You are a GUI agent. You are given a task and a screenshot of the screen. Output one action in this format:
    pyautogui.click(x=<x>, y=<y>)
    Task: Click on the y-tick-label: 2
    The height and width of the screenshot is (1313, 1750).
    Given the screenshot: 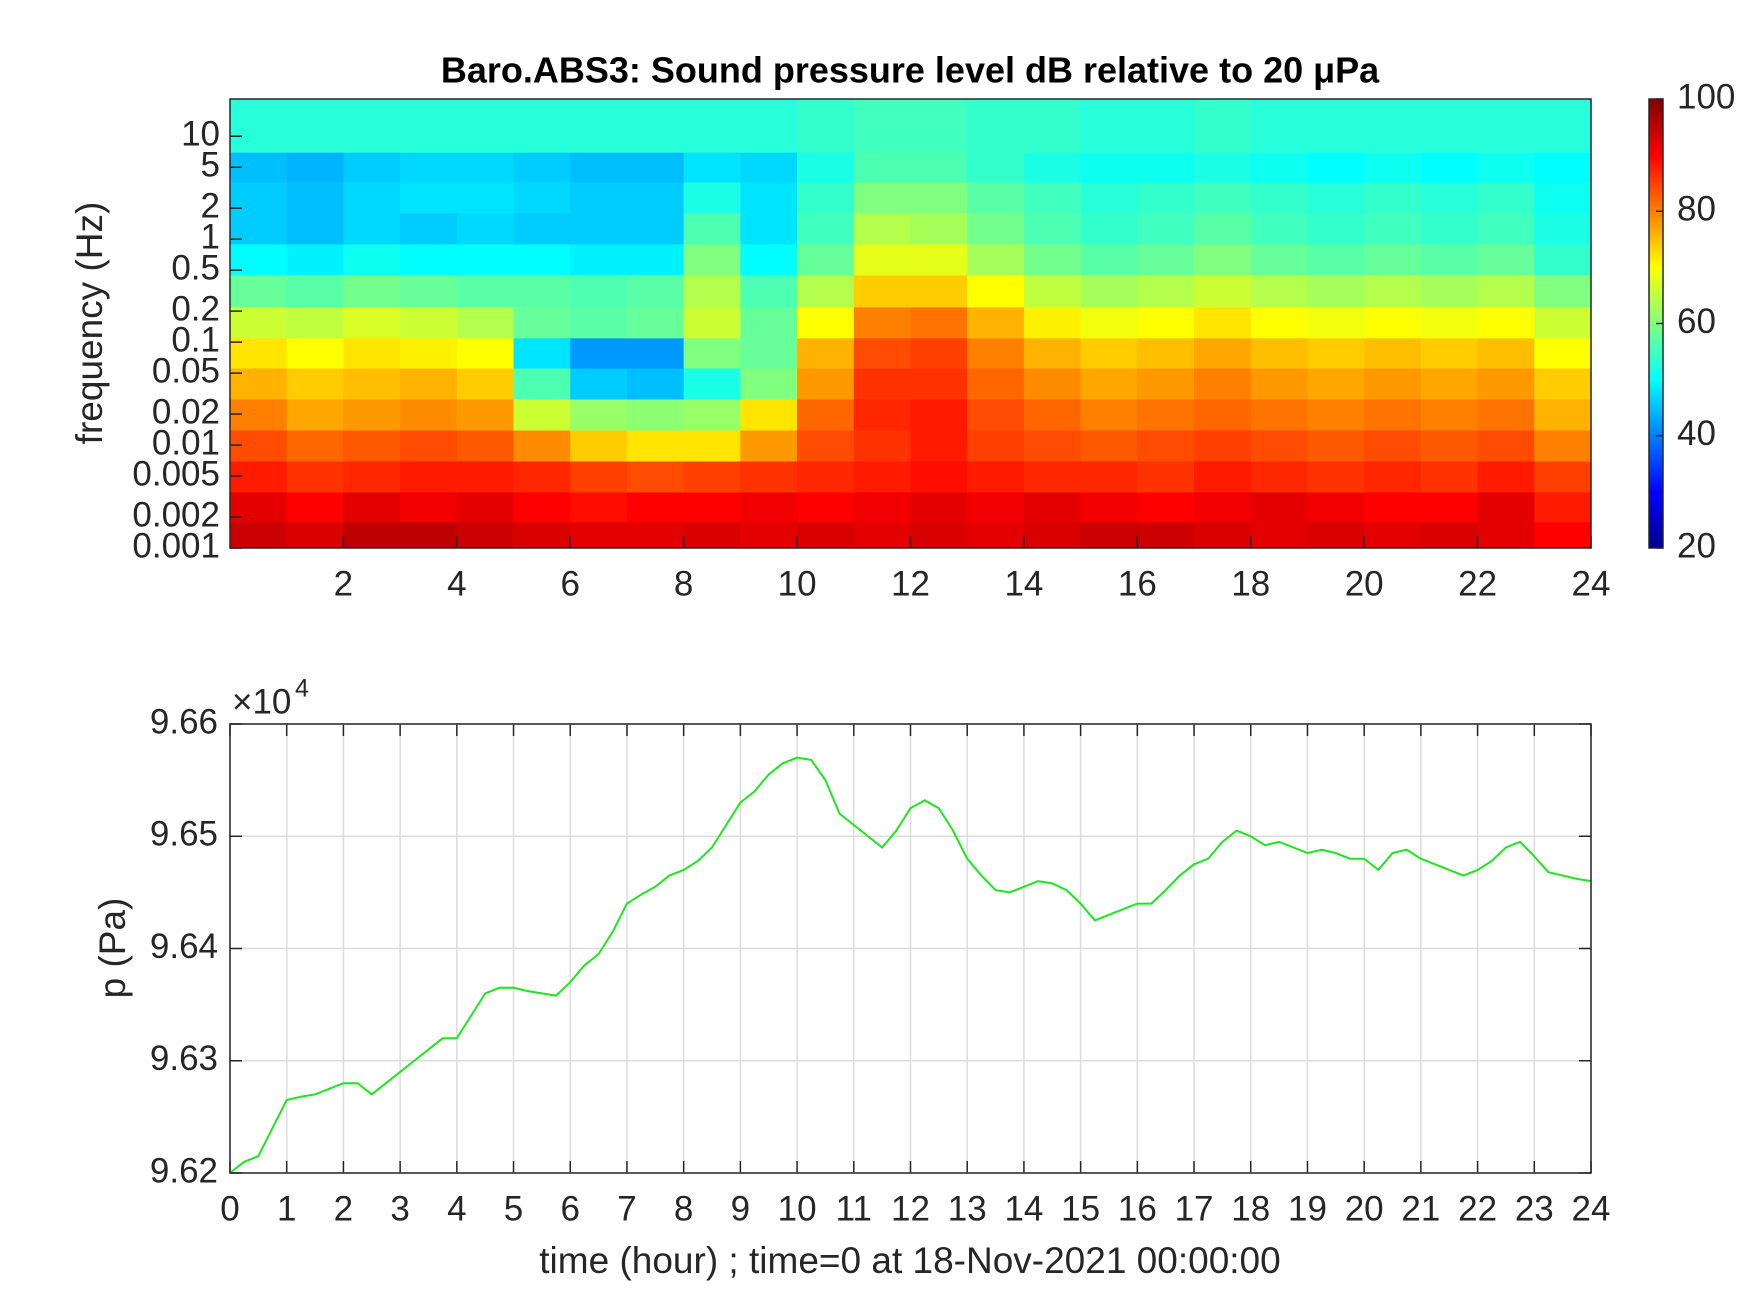 What is the action you would take?
    pyautogui.click(x=210, y=205)
    